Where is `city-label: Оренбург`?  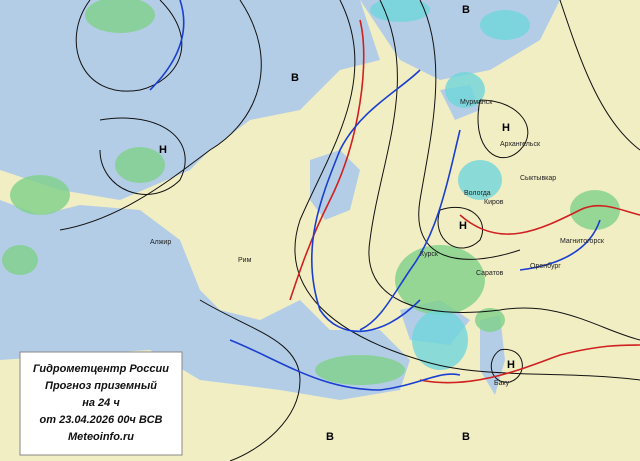
city-label: Оренбург is located at coordinates (545, 266).